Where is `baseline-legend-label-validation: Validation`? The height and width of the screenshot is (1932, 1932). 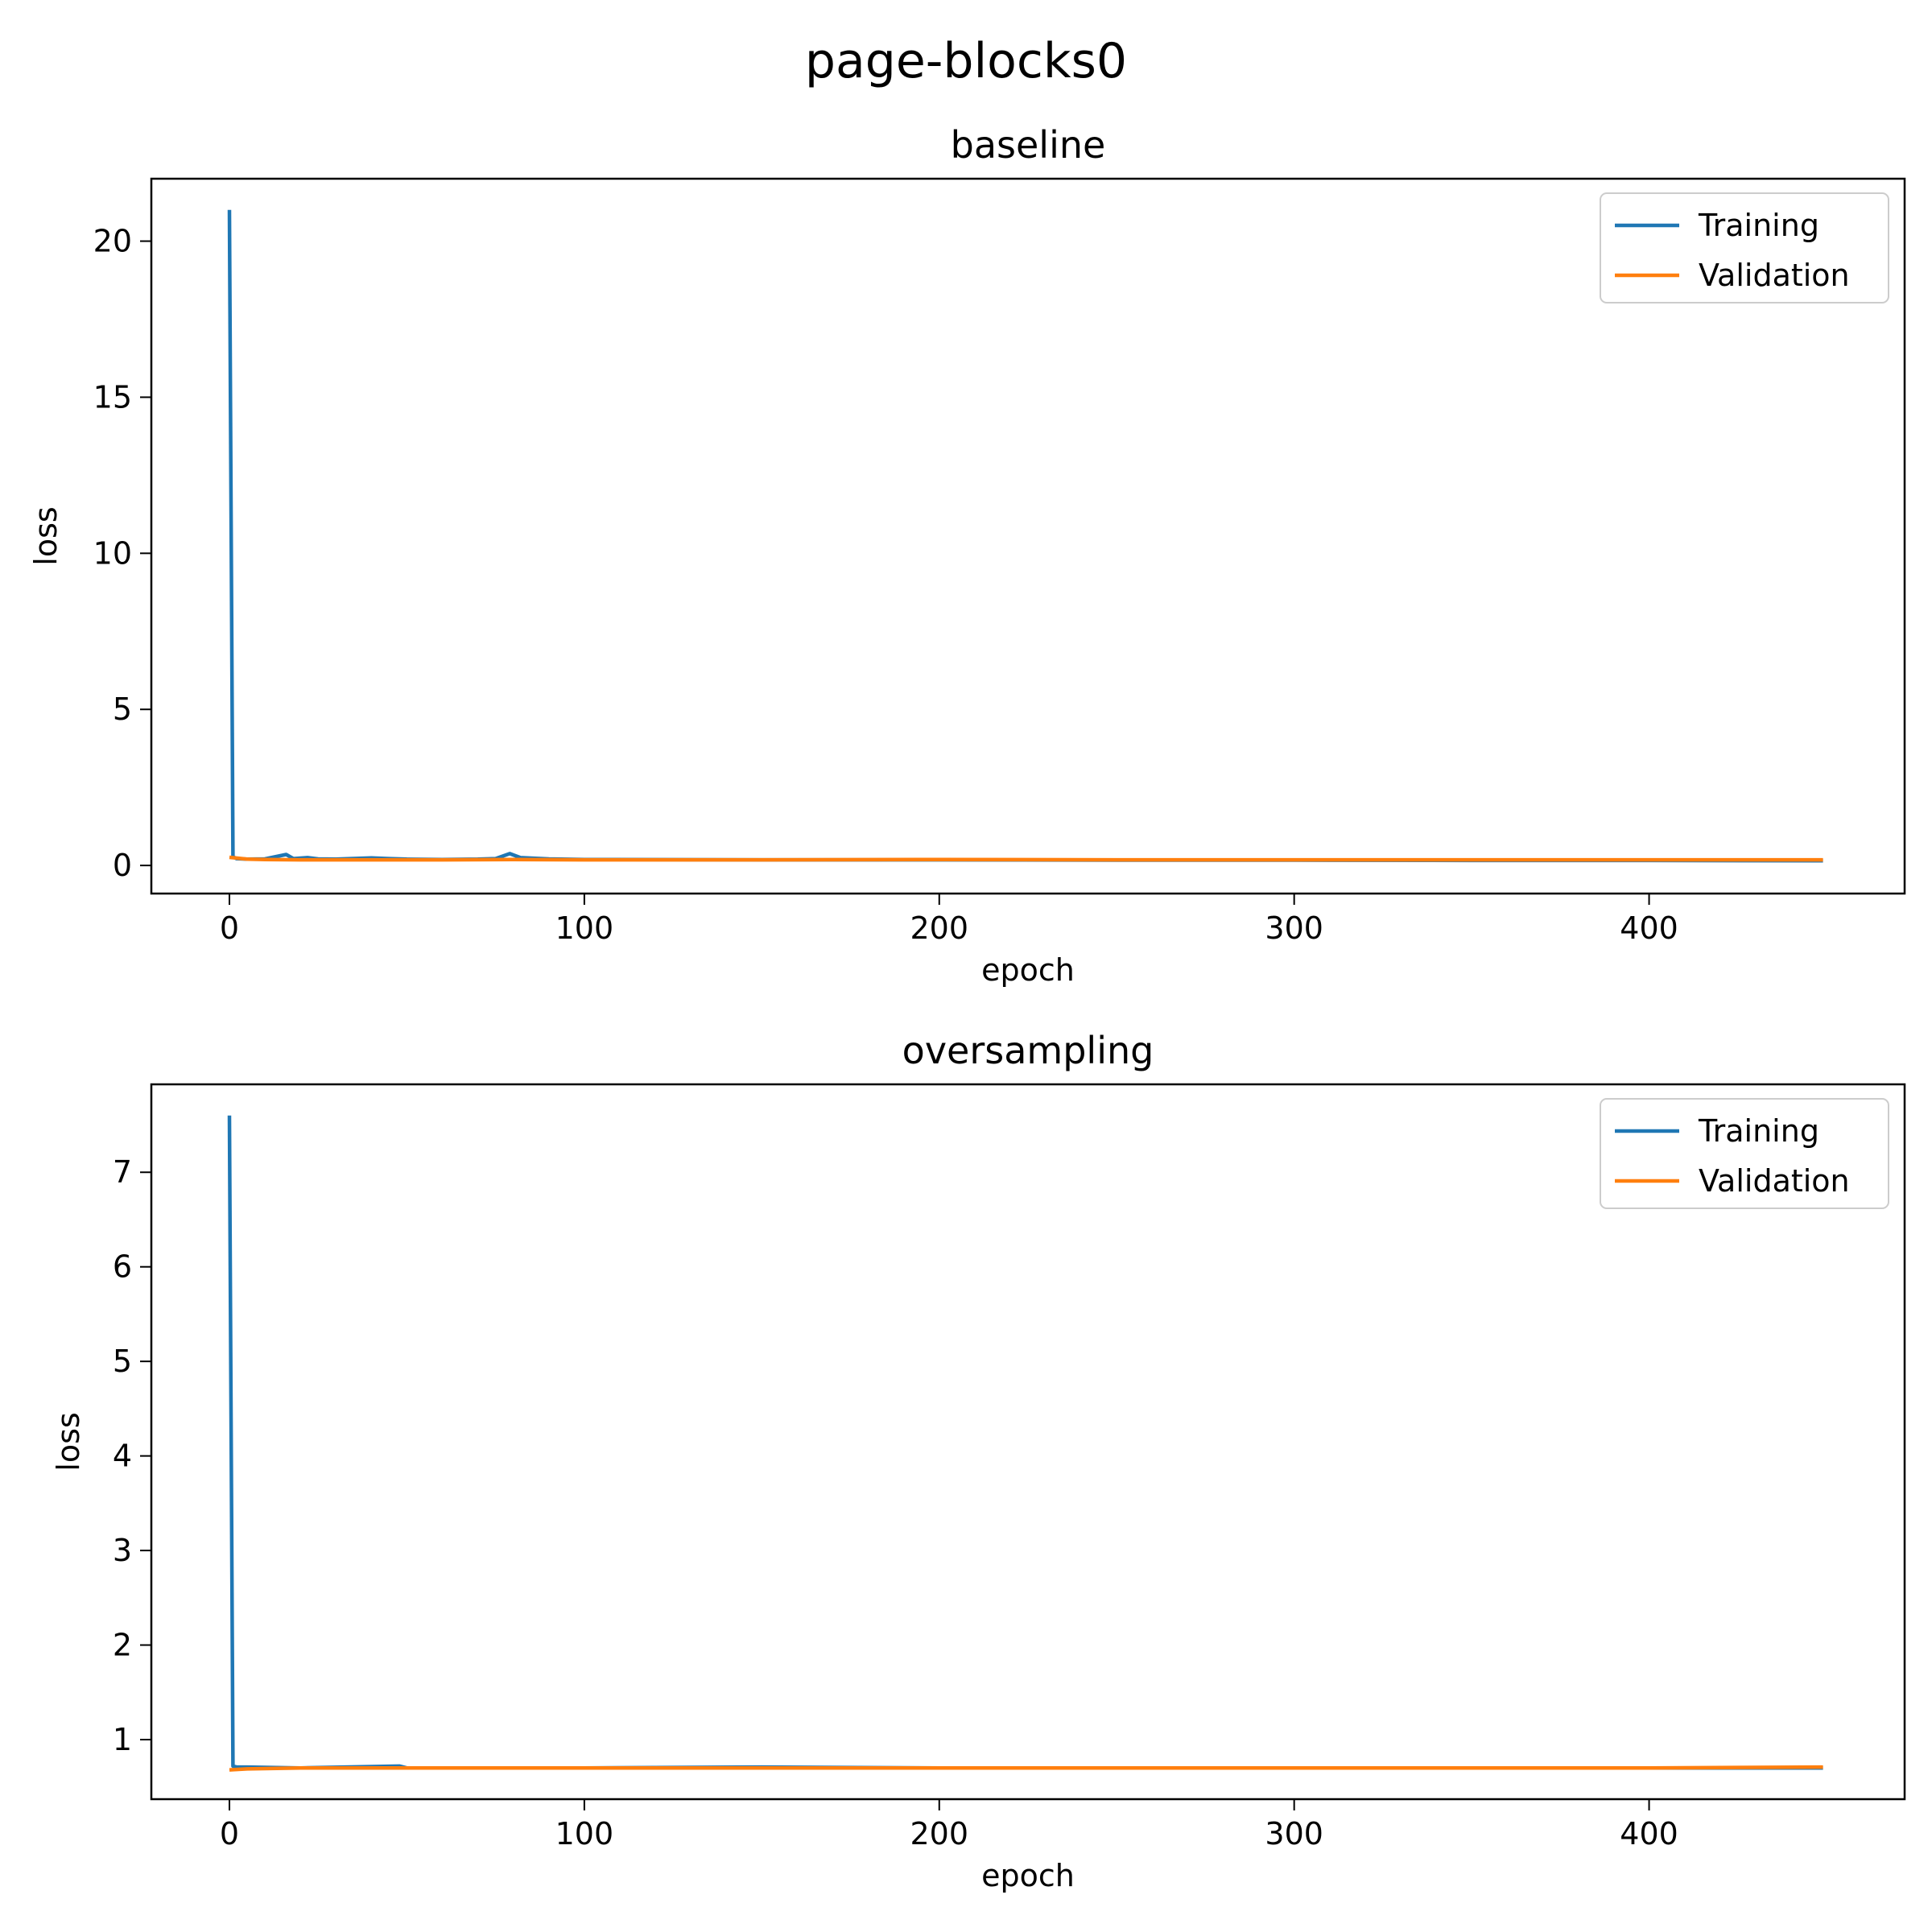 baseline-legend-label-validation: Validation is located at coordinates (1774, 275).